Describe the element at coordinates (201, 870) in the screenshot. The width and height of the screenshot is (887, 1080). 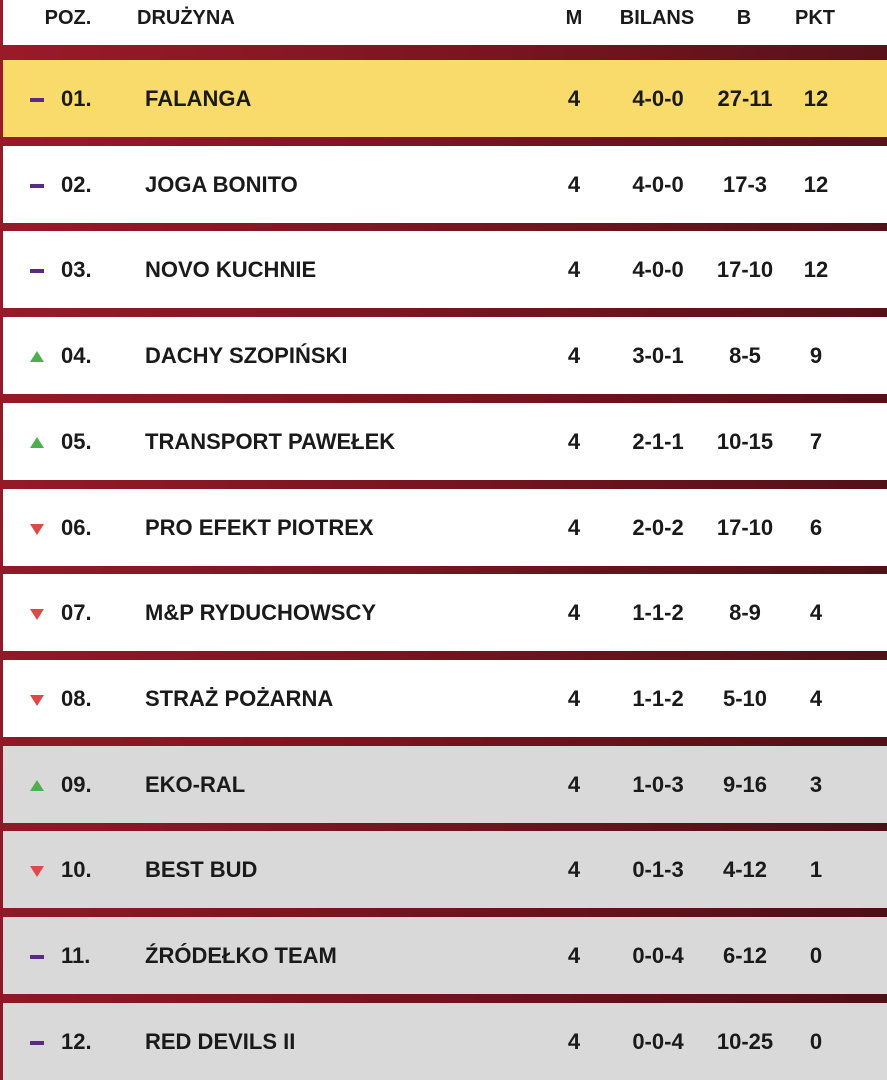
I see `cell-team: BEST BUD` at that location.